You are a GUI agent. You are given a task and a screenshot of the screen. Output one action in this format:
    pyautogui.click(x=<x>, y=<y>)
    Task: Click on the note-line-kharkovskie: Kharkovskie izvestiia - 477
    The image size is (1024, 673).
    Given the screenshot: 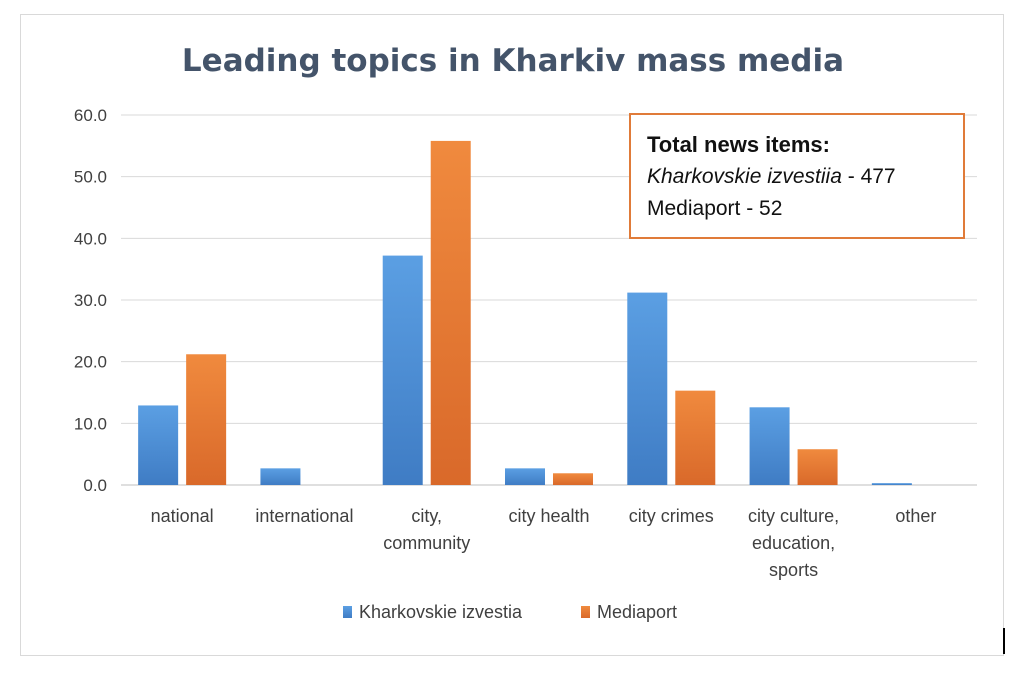 What is the action you would take?
    pyautogui.click(x=797, y=177)
    